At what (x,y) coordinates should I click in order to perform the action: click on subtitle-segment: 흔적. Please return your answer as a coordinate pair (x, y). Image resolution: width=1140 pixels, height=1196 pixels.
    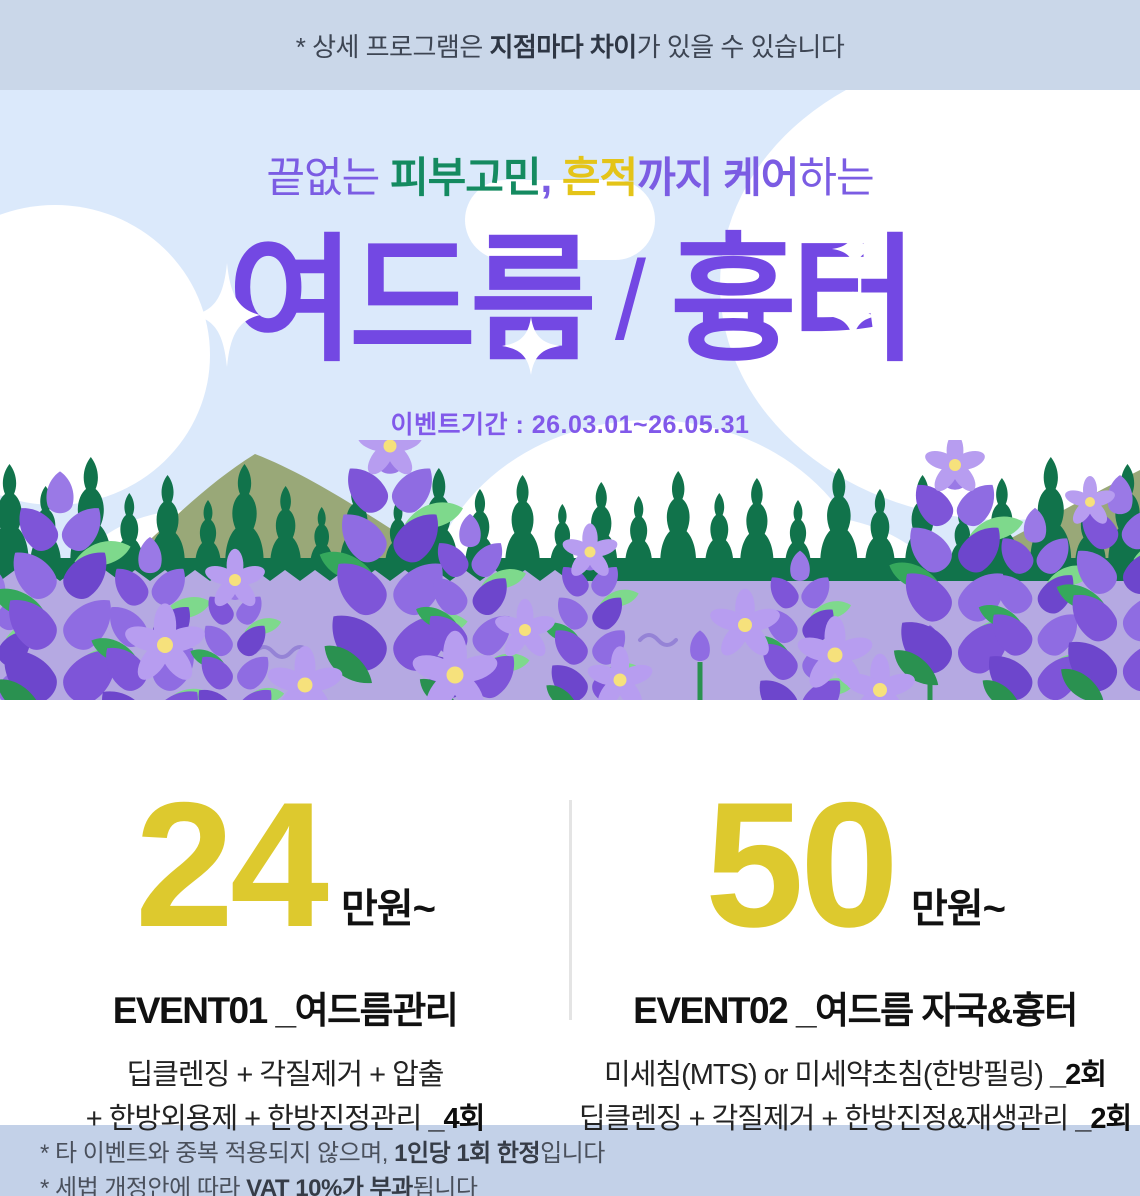
    Looking at the image, I should click on (599, 177).